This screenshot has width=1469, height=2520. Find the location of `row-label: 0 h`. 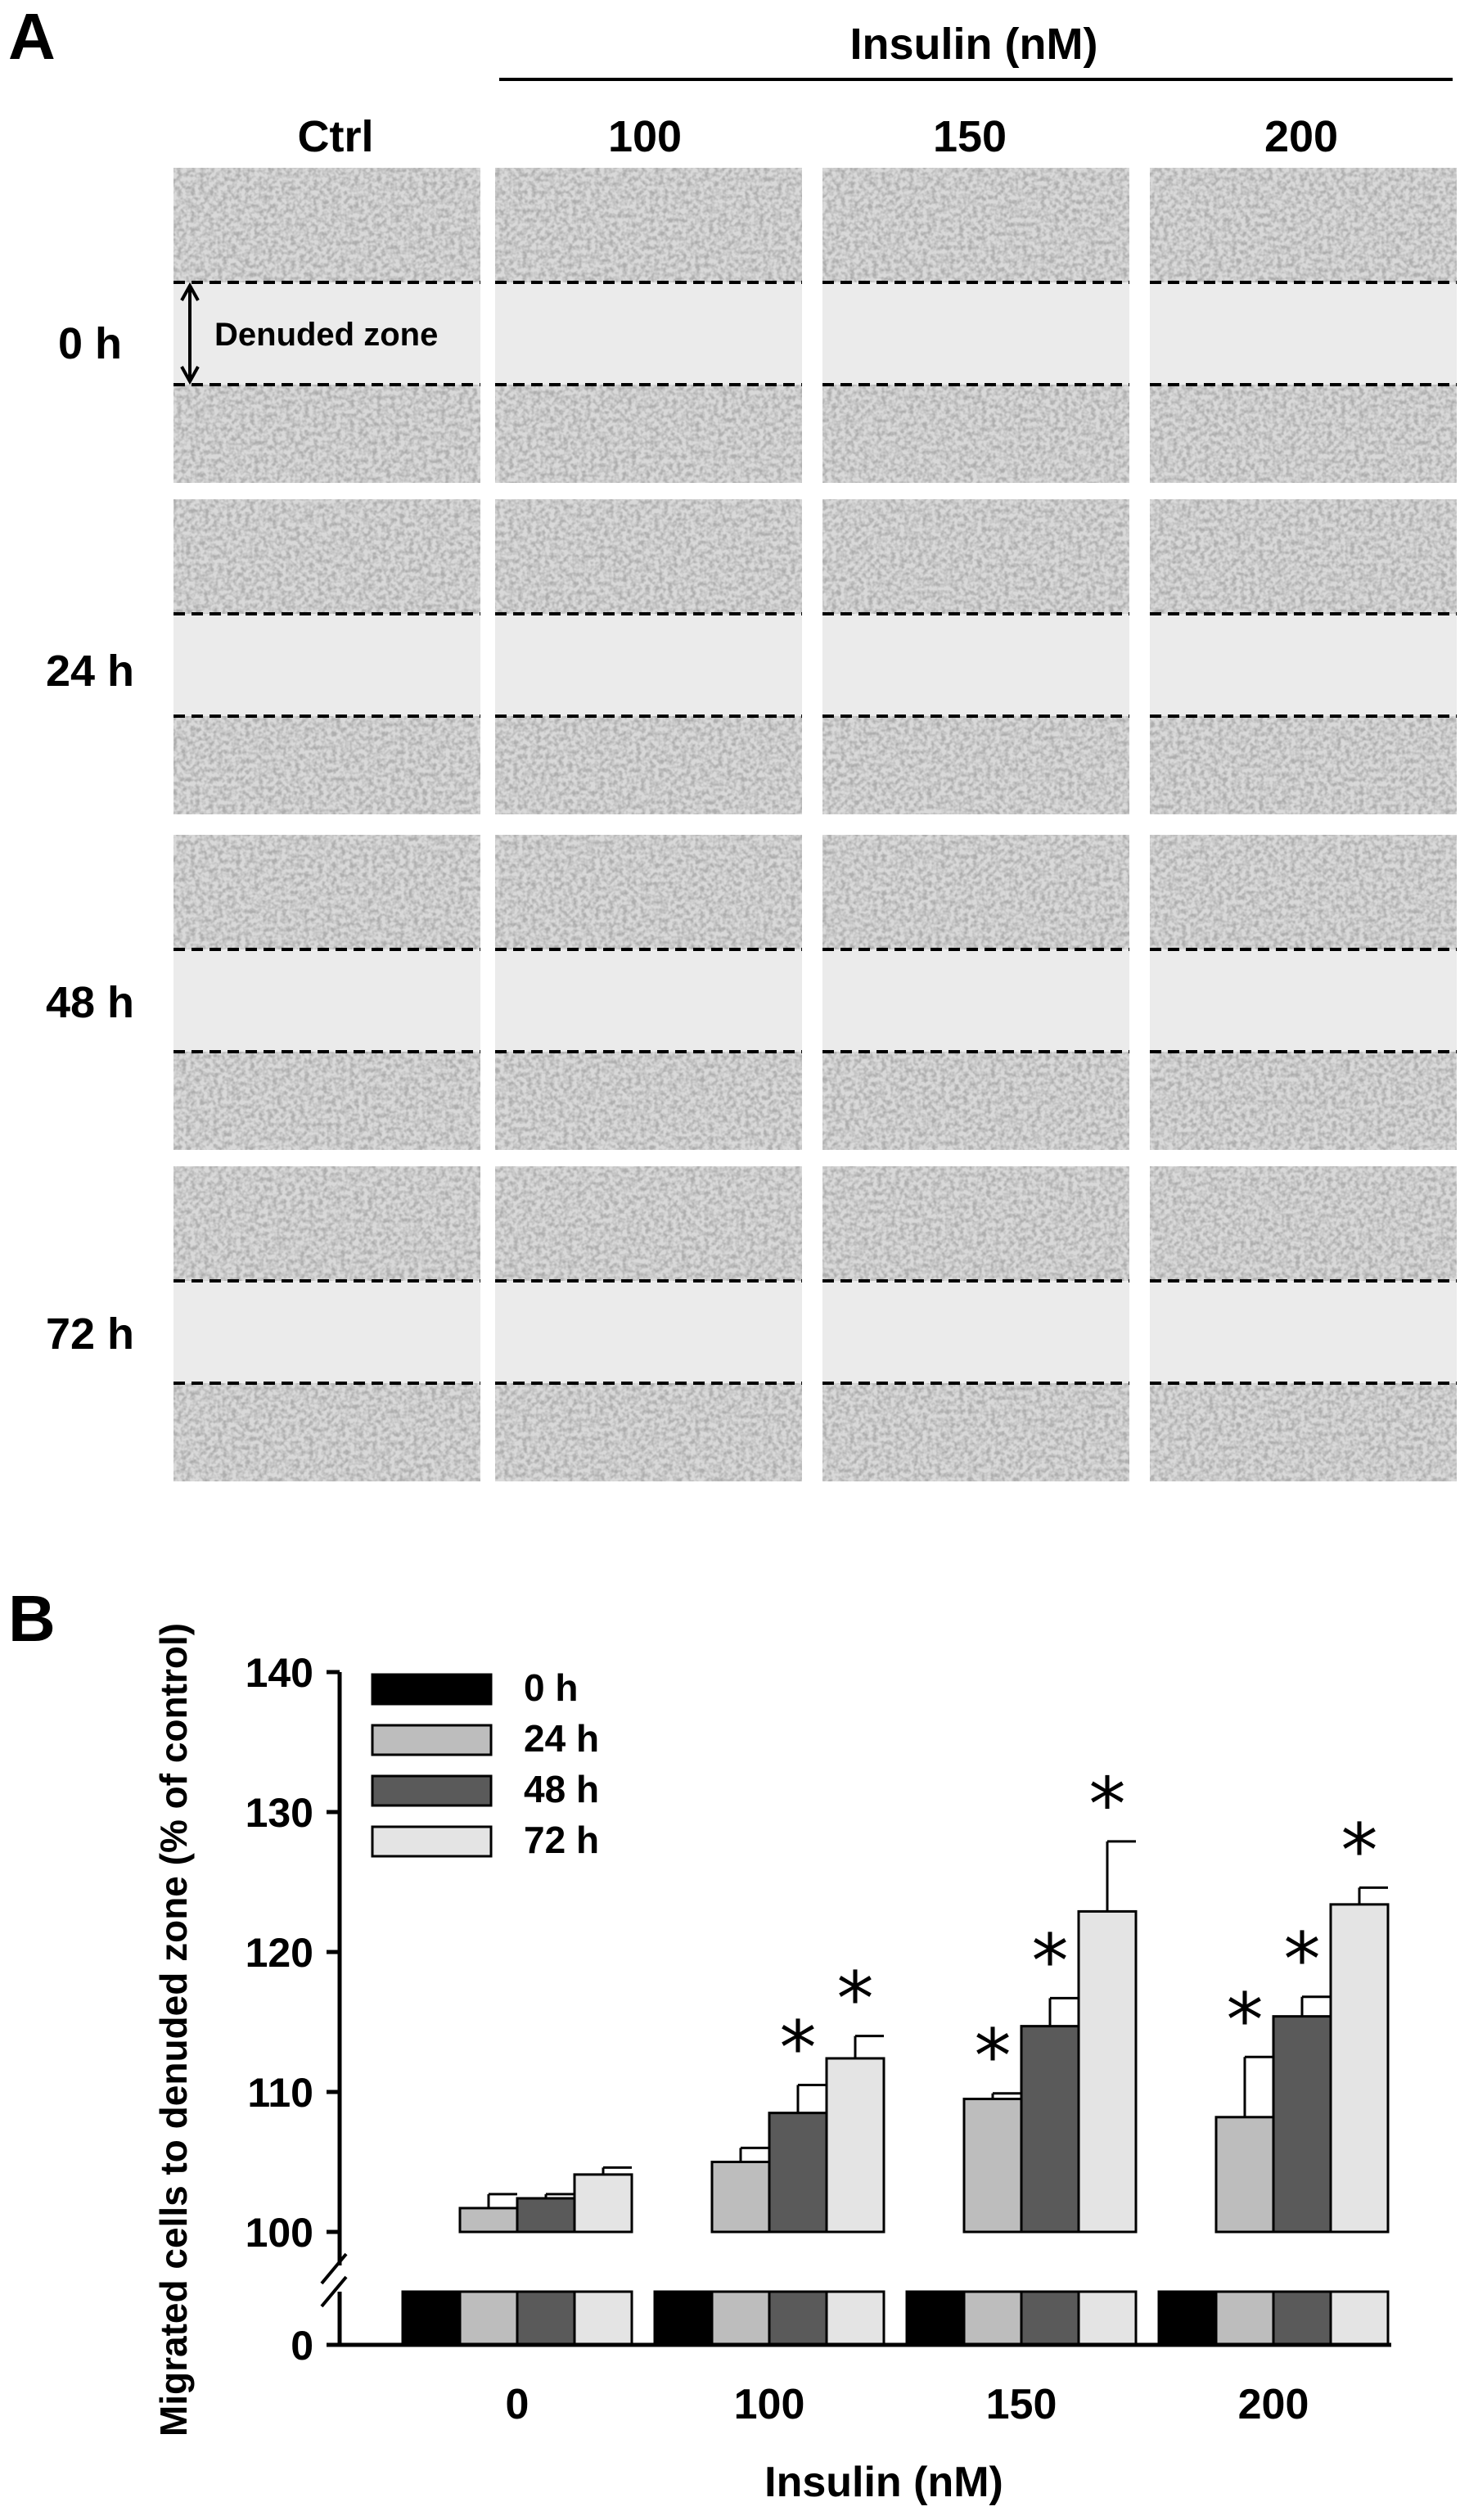

row-label: 0 h is located at coordinates (90, 344).